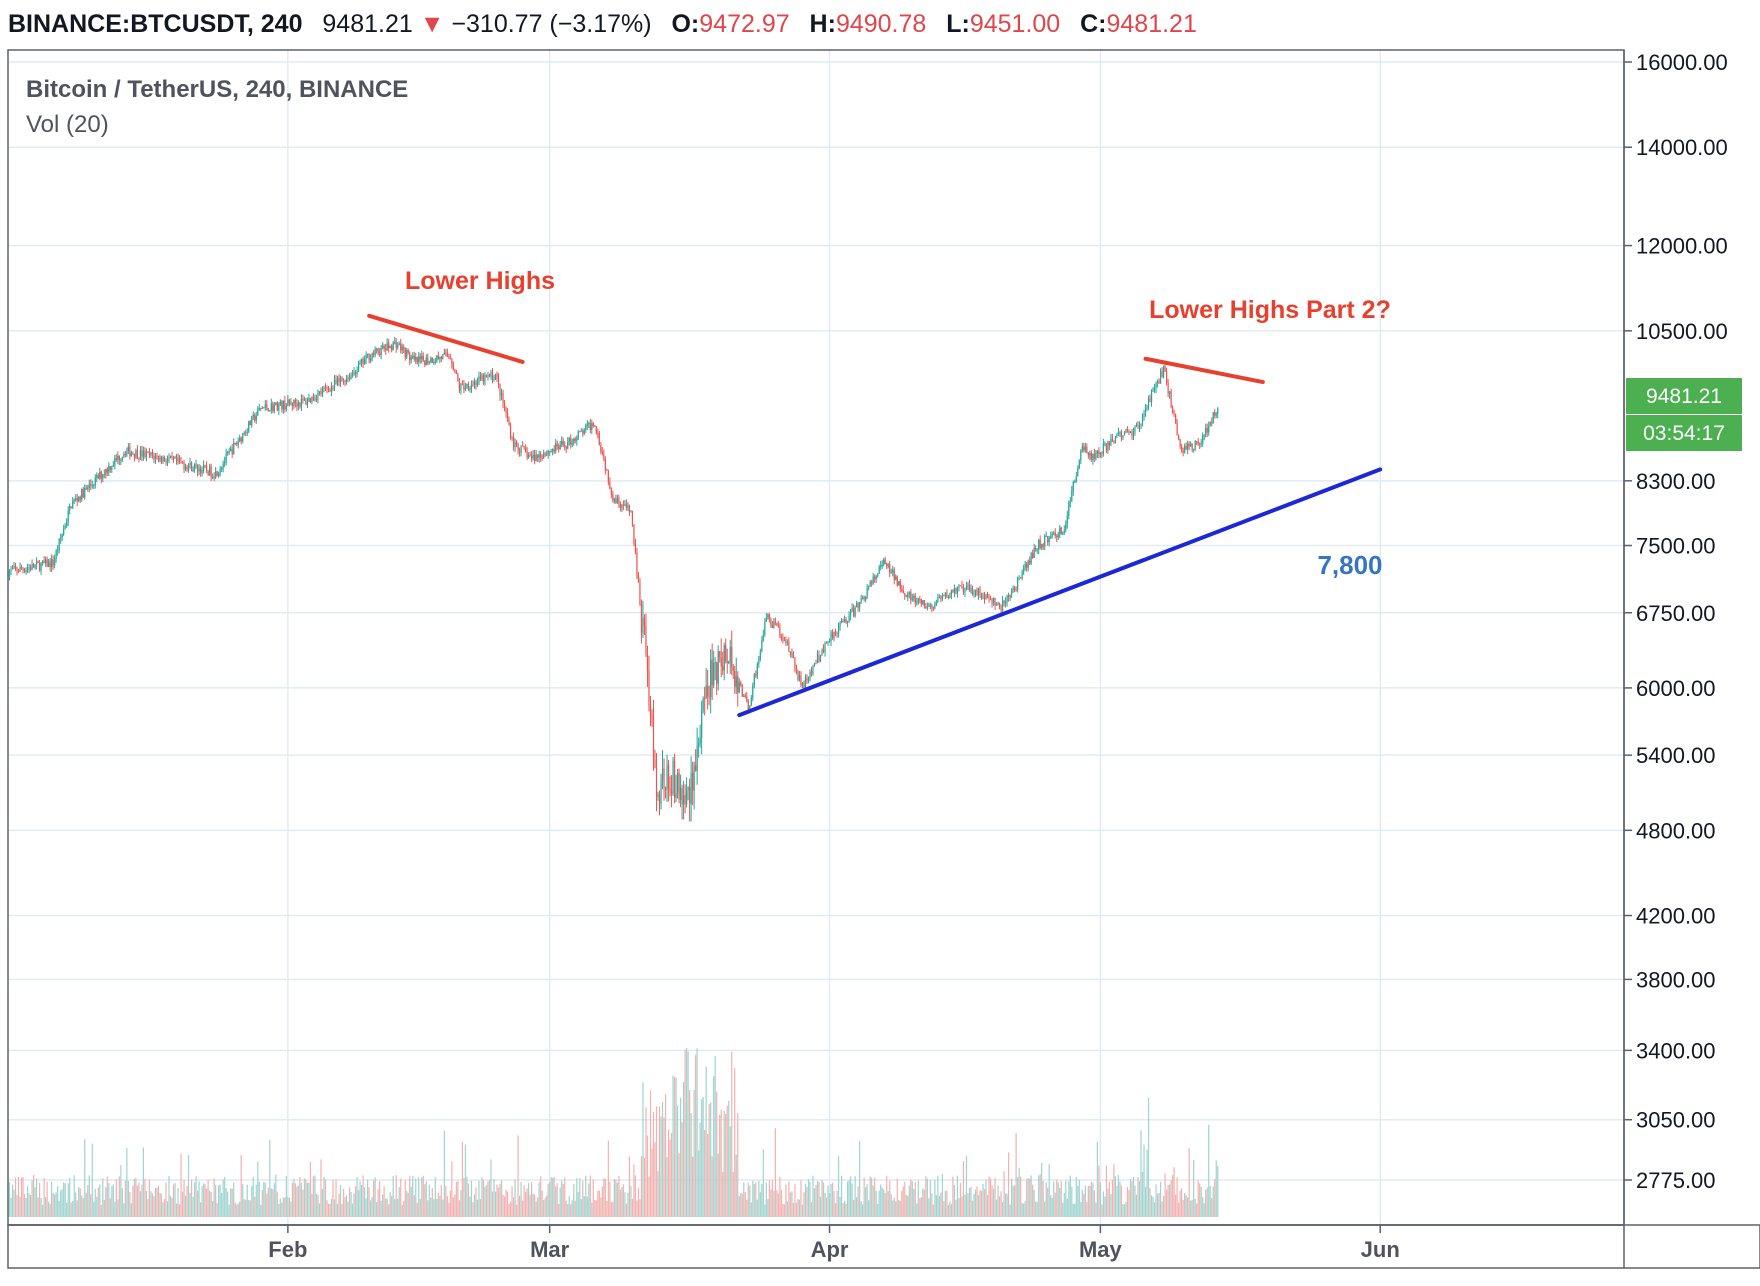  What do you see at coordinates (1151, 24) in the screenshot?
I see `close-value: 9481.21` at bounding box center [1151, 24].